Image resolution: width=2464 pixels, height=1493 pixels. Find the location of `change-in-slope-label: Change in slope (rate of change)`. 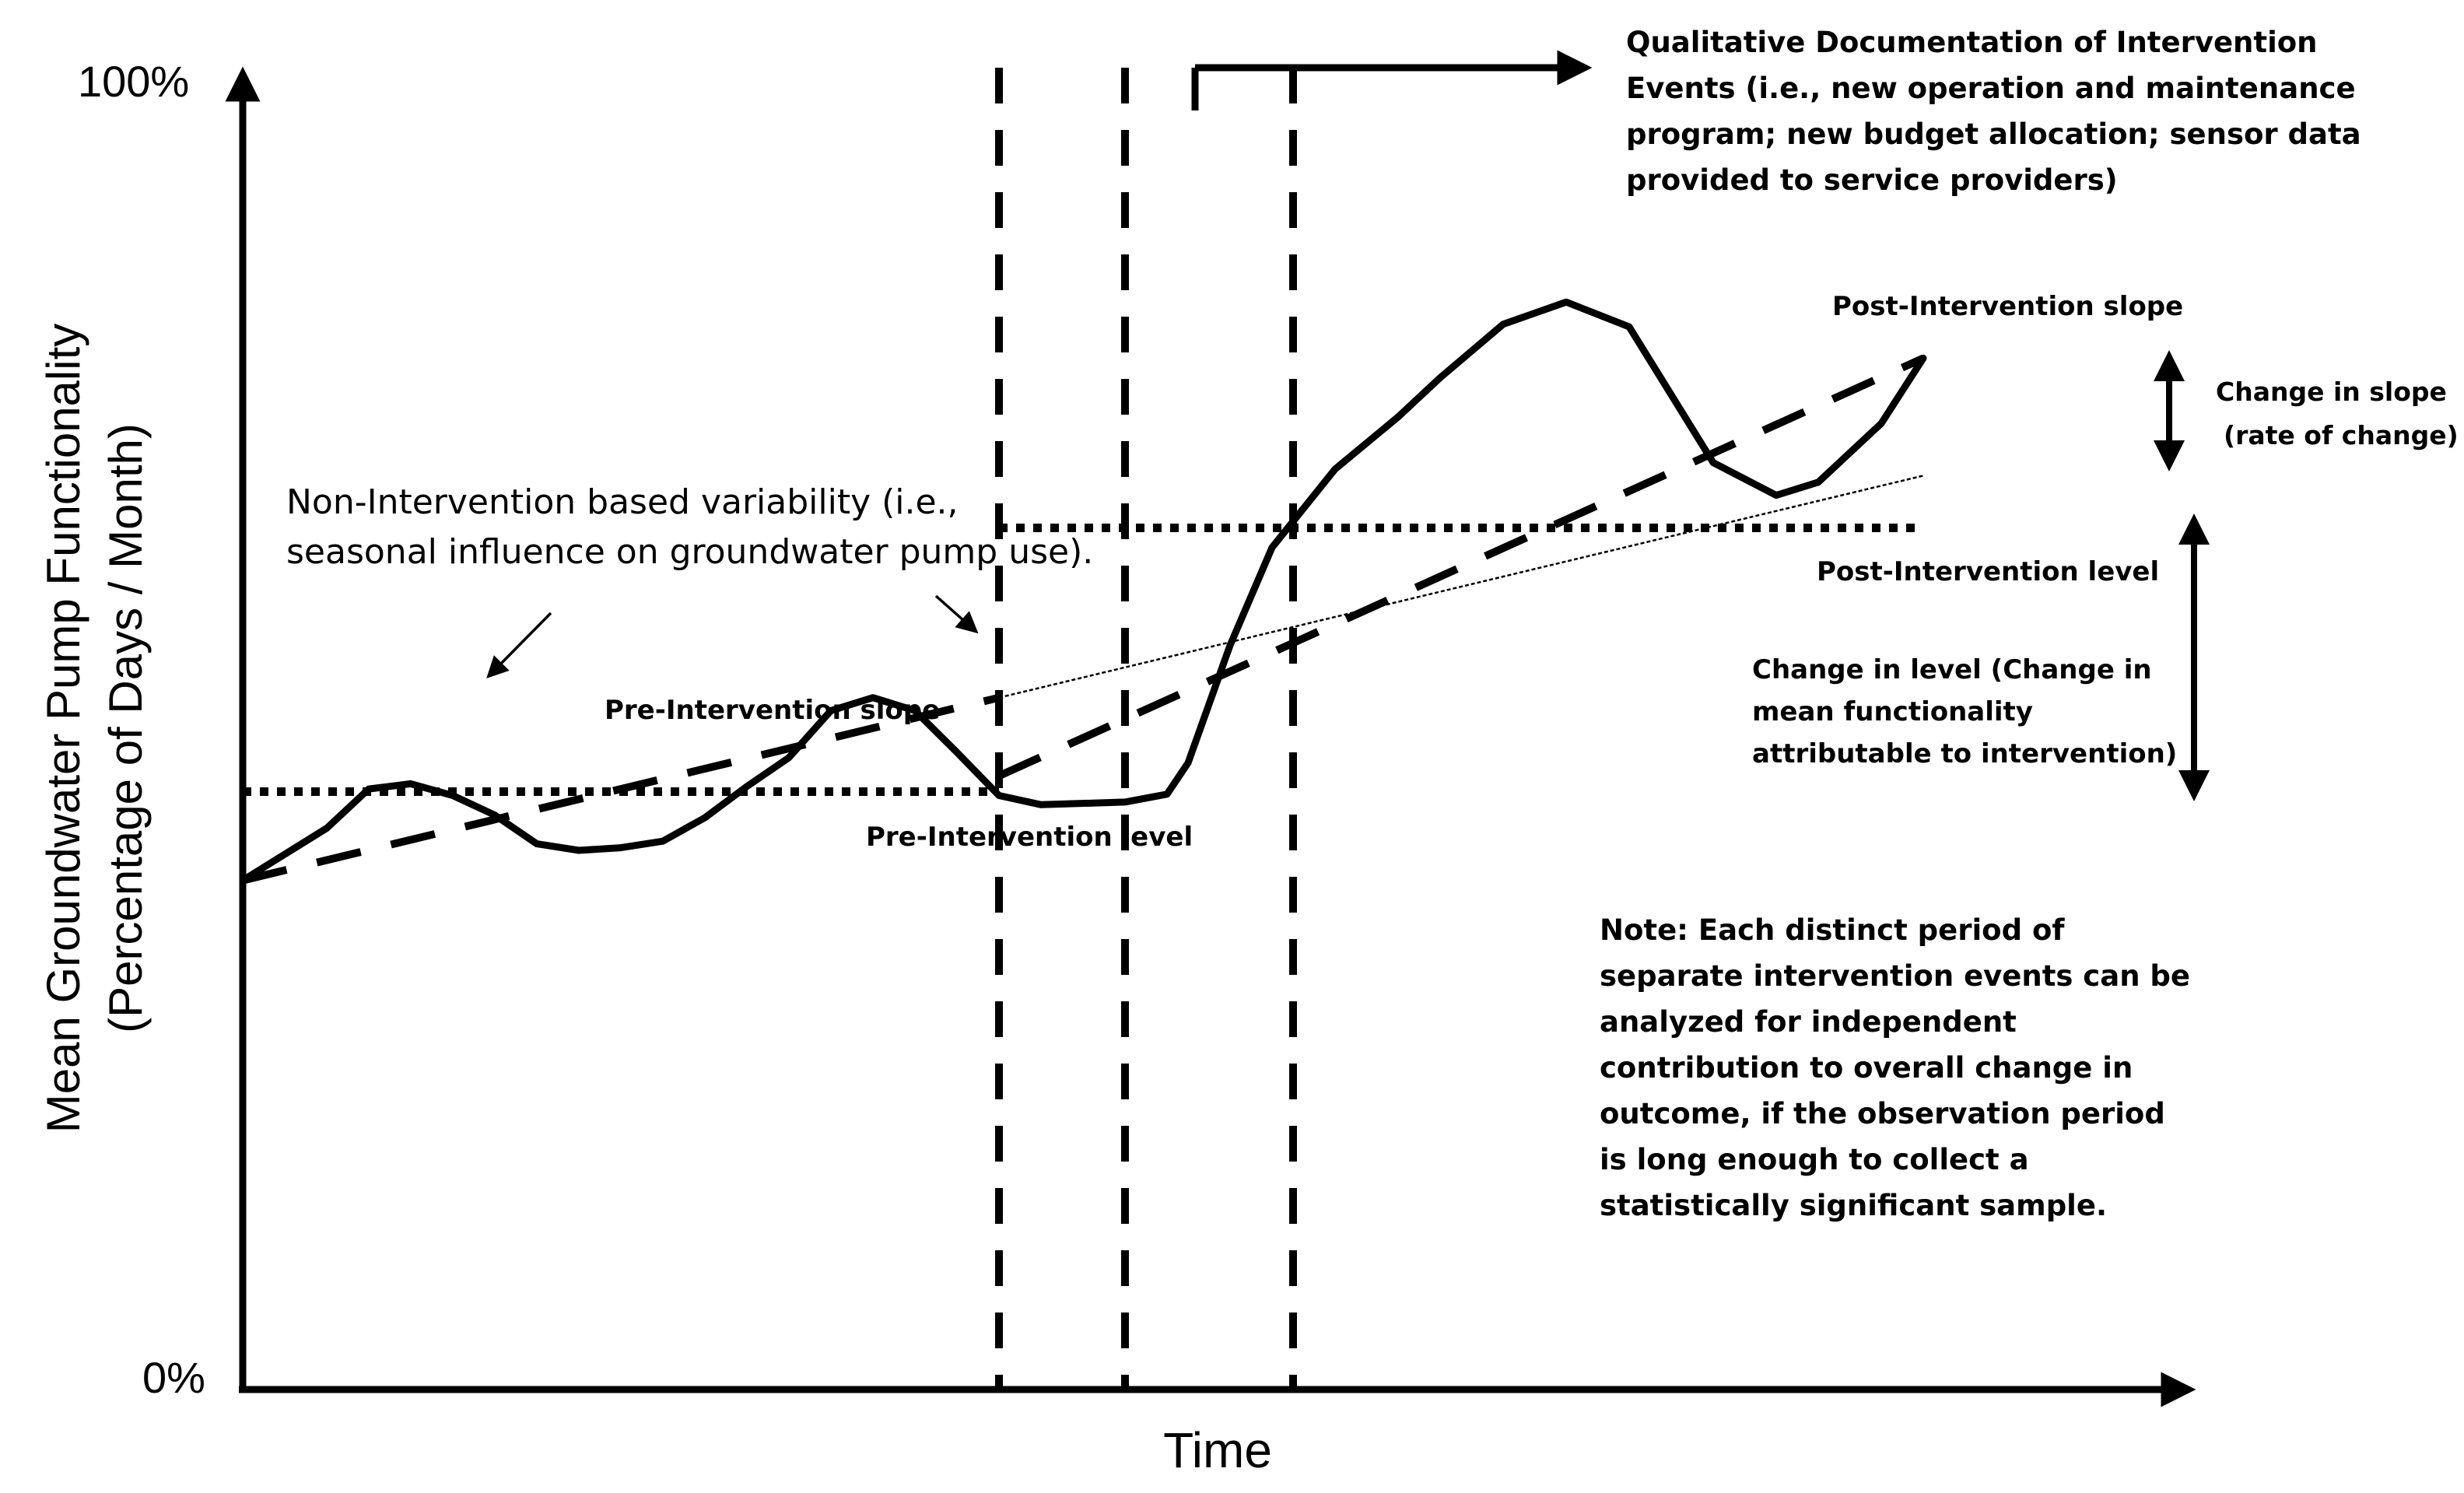

change-in-slope-label: Change in slope (rate of change) is located at coordinates (2337, 414).